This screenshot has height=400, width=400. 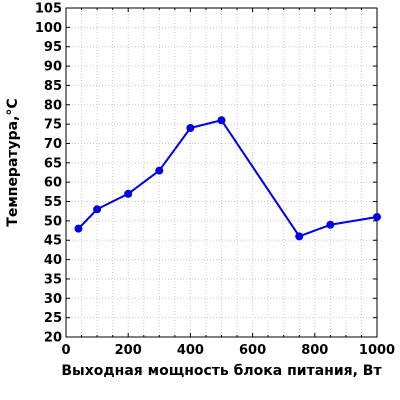 What do you see at coordinates (53, 260) in the screenshot?
I see `y-tick-label: 40` at bounding box center [53, 260].